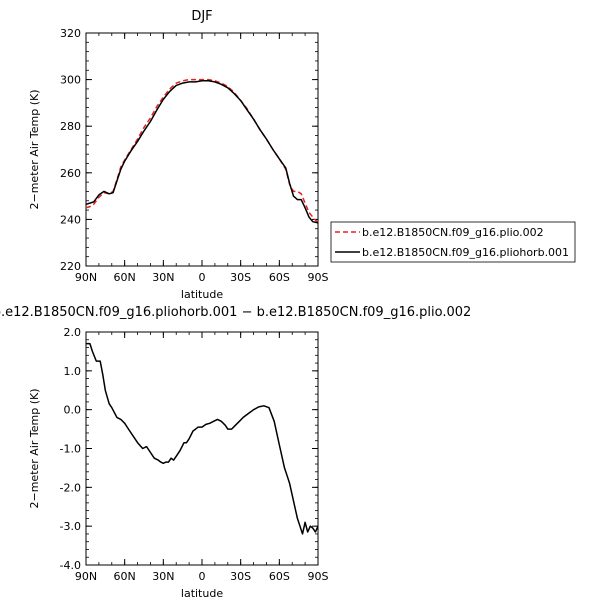  Describe the element at coordinates (70, 487) in the screenshot. I see `y-tick-label: -2.0` at that location.